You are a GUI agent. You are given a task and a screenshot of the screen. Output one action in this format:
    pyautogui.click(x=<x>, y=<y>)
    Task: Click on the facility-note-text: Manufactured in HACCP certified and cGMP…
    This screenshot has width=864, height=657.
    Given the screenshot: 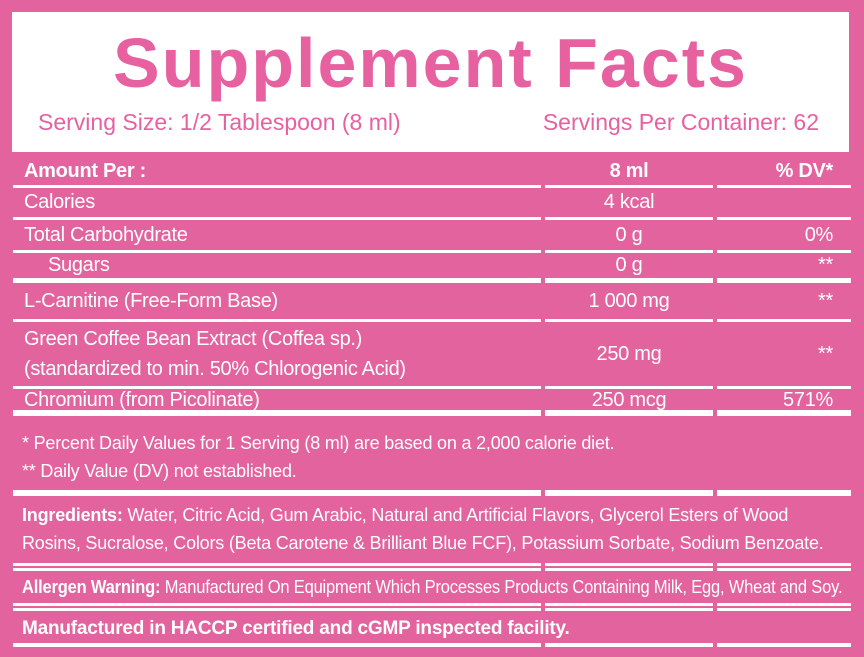 What is the action you would take?
    pyautogui.click(x=296, y=628)
    